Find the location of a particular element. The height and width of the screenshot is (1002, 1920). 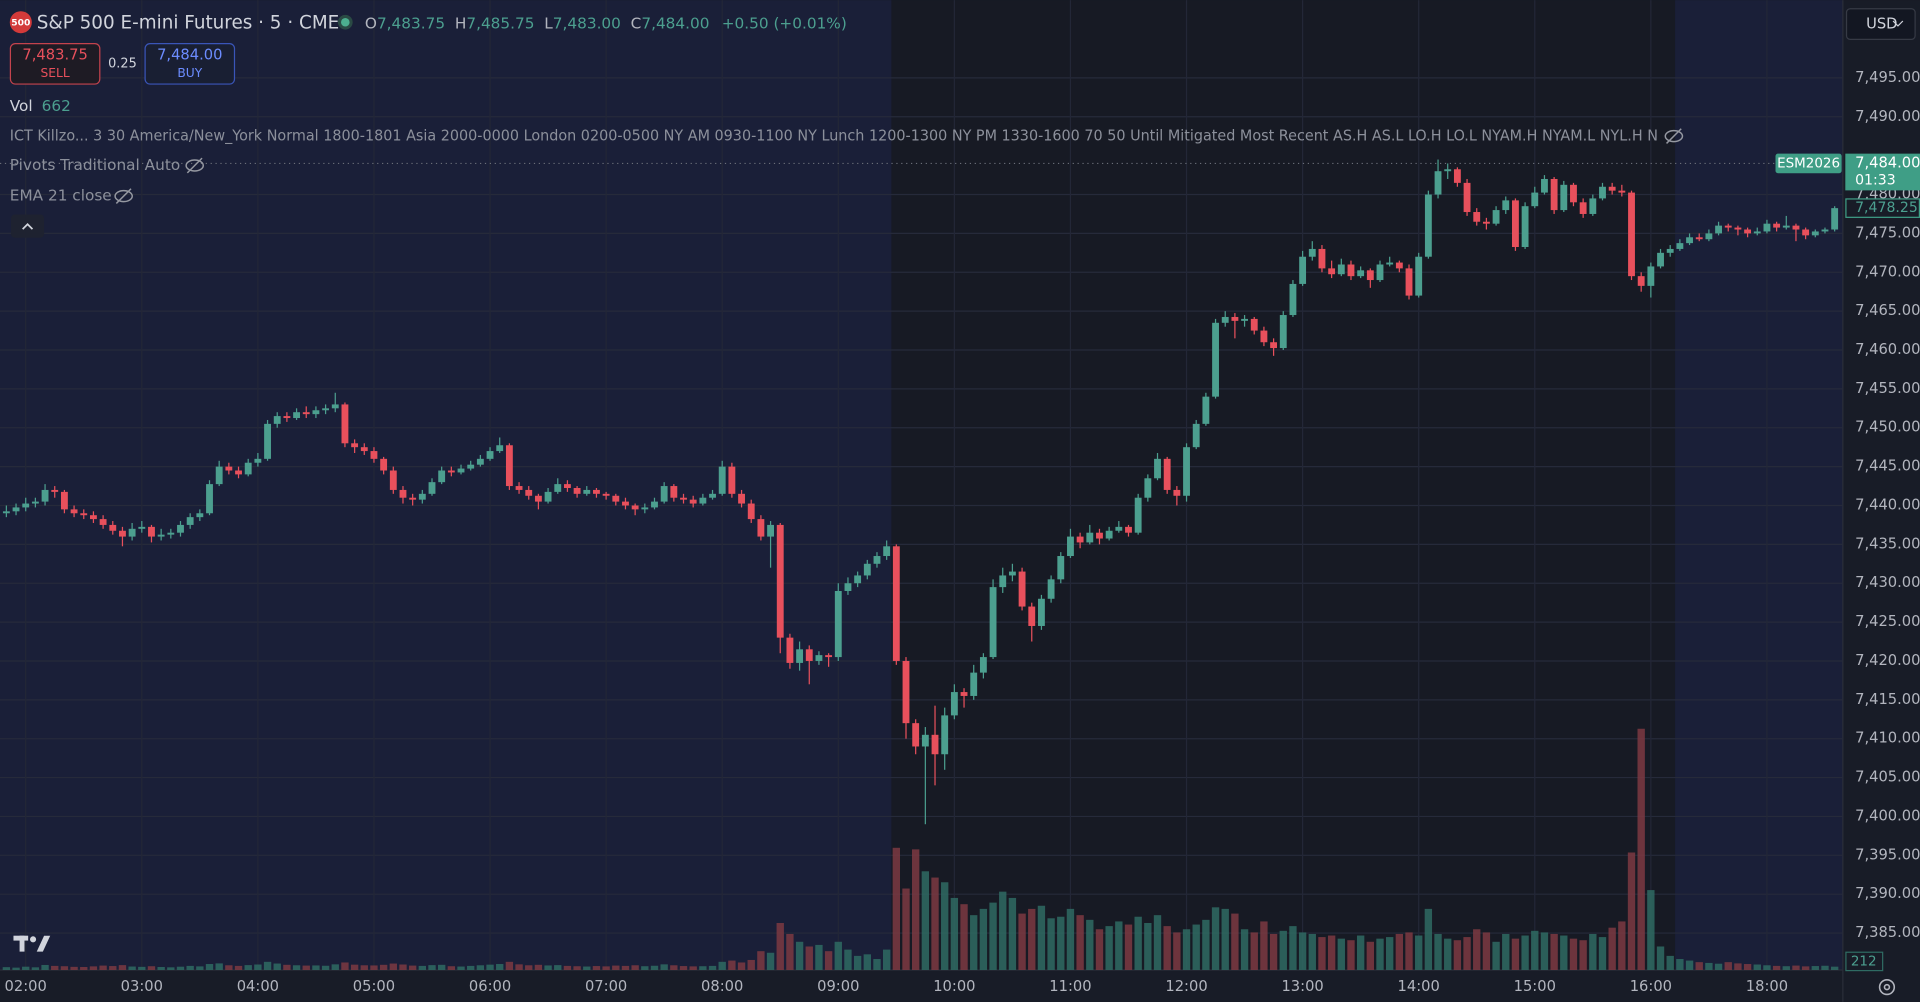

y-tick-label: 7,430.00 is located at coordinates (1887, 582).